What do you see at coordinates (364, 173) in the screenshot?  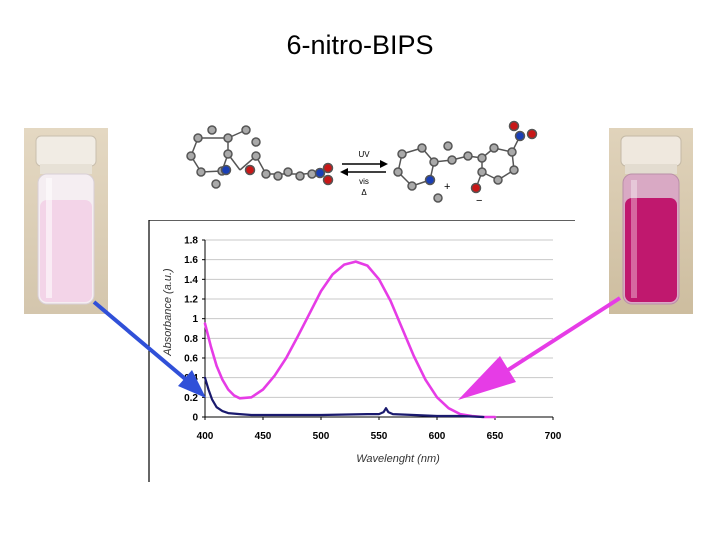 I see `equilibrium-arrows: UV vis Δ` at bounding box center [364, 173].